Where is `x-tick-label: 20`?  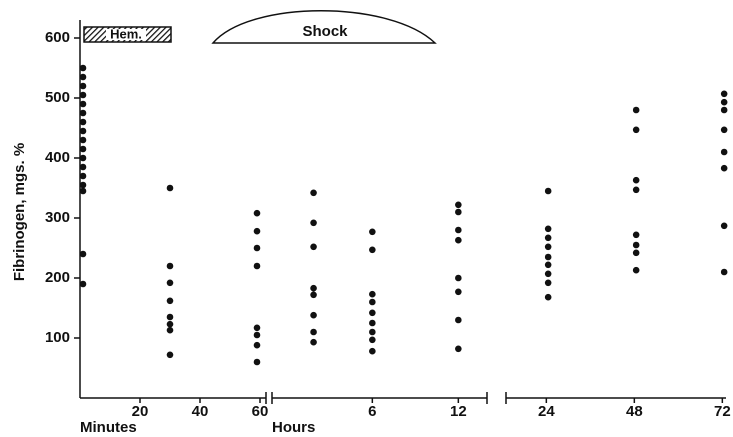 x-tick-label: 20 is located at coordinates (140, 411).